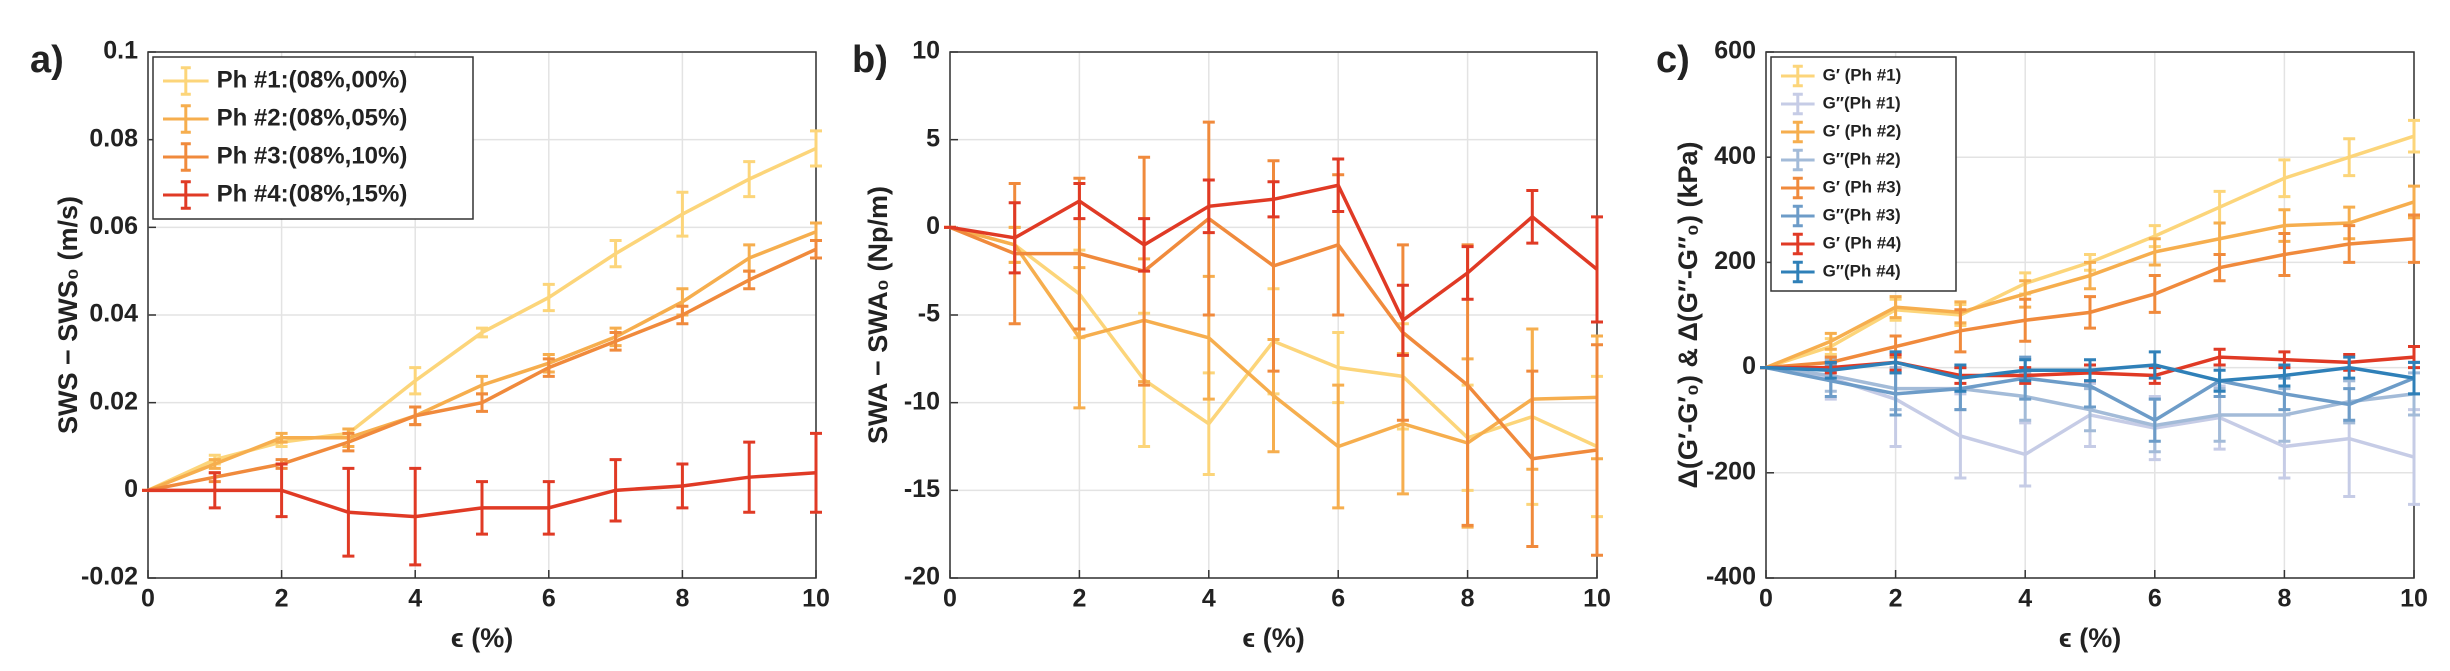  I want to click on y-tick-label: 5, so click(933, 138).